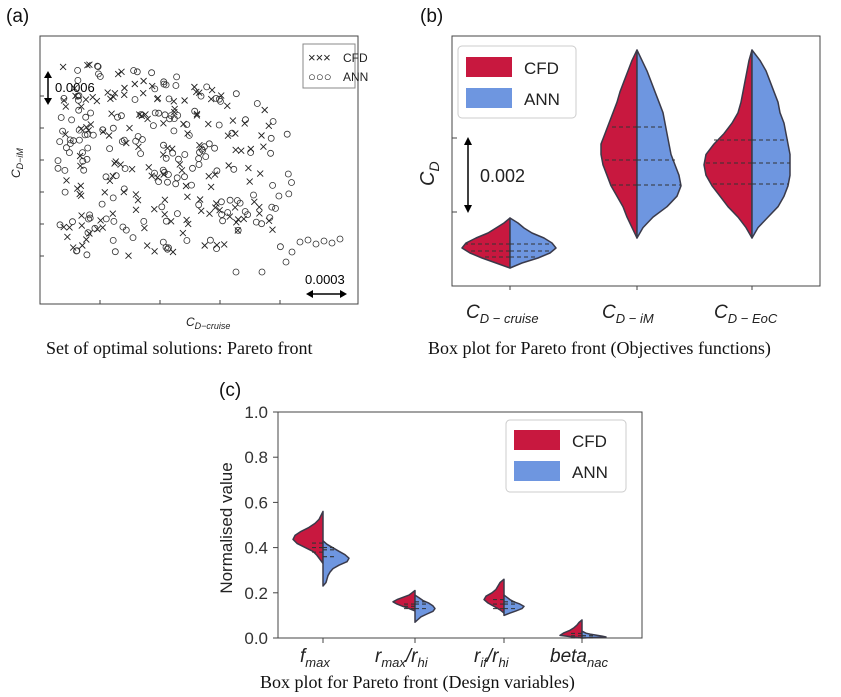 The image size is (841, 697). Describe the element at coordinates (17, 163) in the screenshot. I see `panel-a-ylabel: CD−iM` at that location.